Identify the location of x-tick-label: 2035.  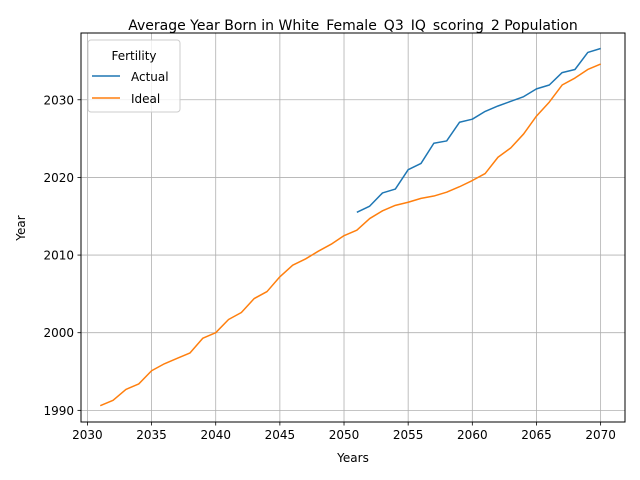
(151, 435).